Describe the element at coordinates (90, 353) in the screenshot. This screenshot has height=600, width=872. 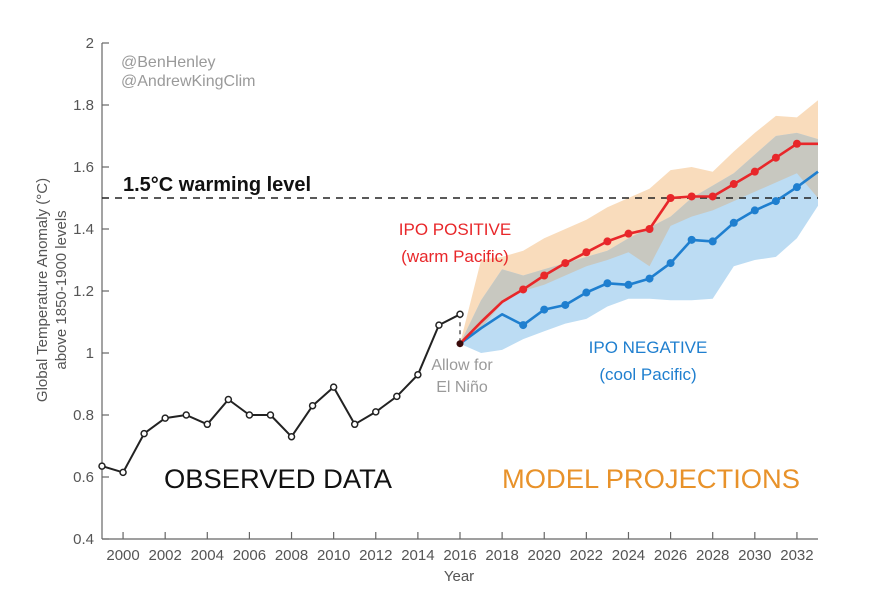
I see `y-tick-label: 1` at that location.